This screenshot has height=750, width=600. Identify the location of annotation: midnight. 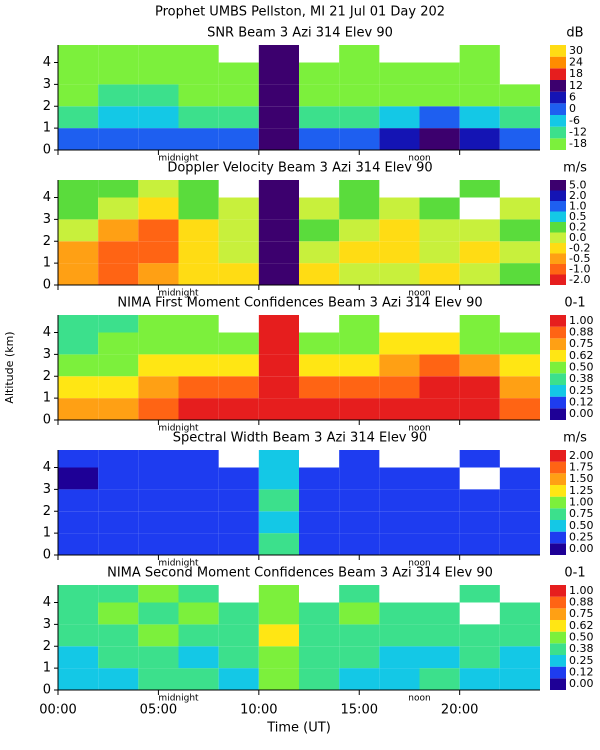
(178, 429).